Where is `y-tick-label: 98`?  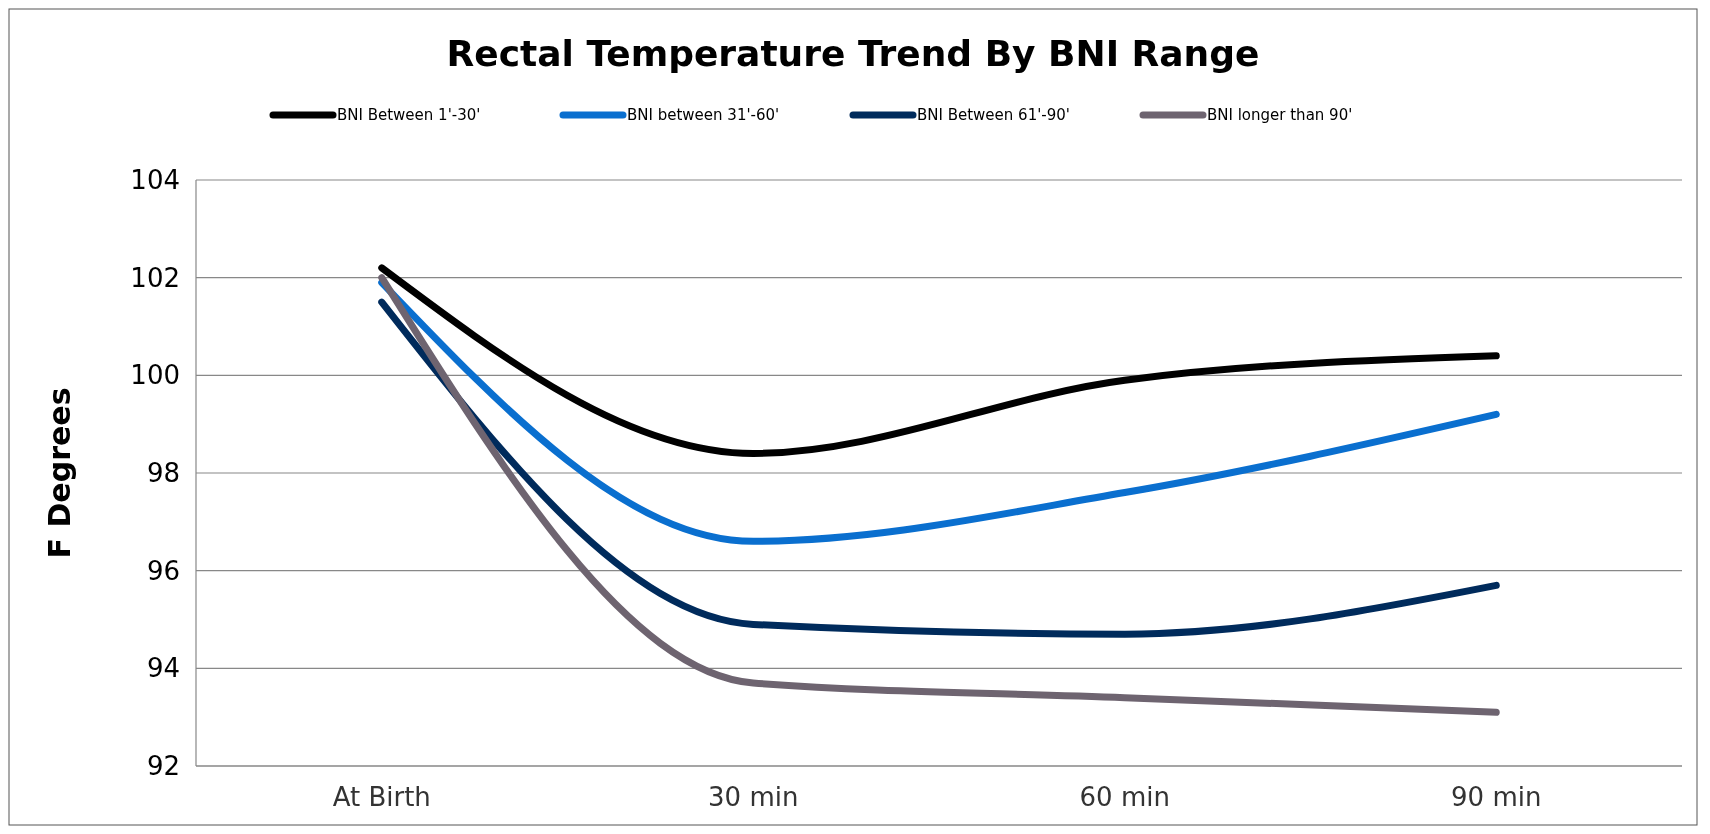
y-tick-label: 98 is located at coordinates (163, 473).